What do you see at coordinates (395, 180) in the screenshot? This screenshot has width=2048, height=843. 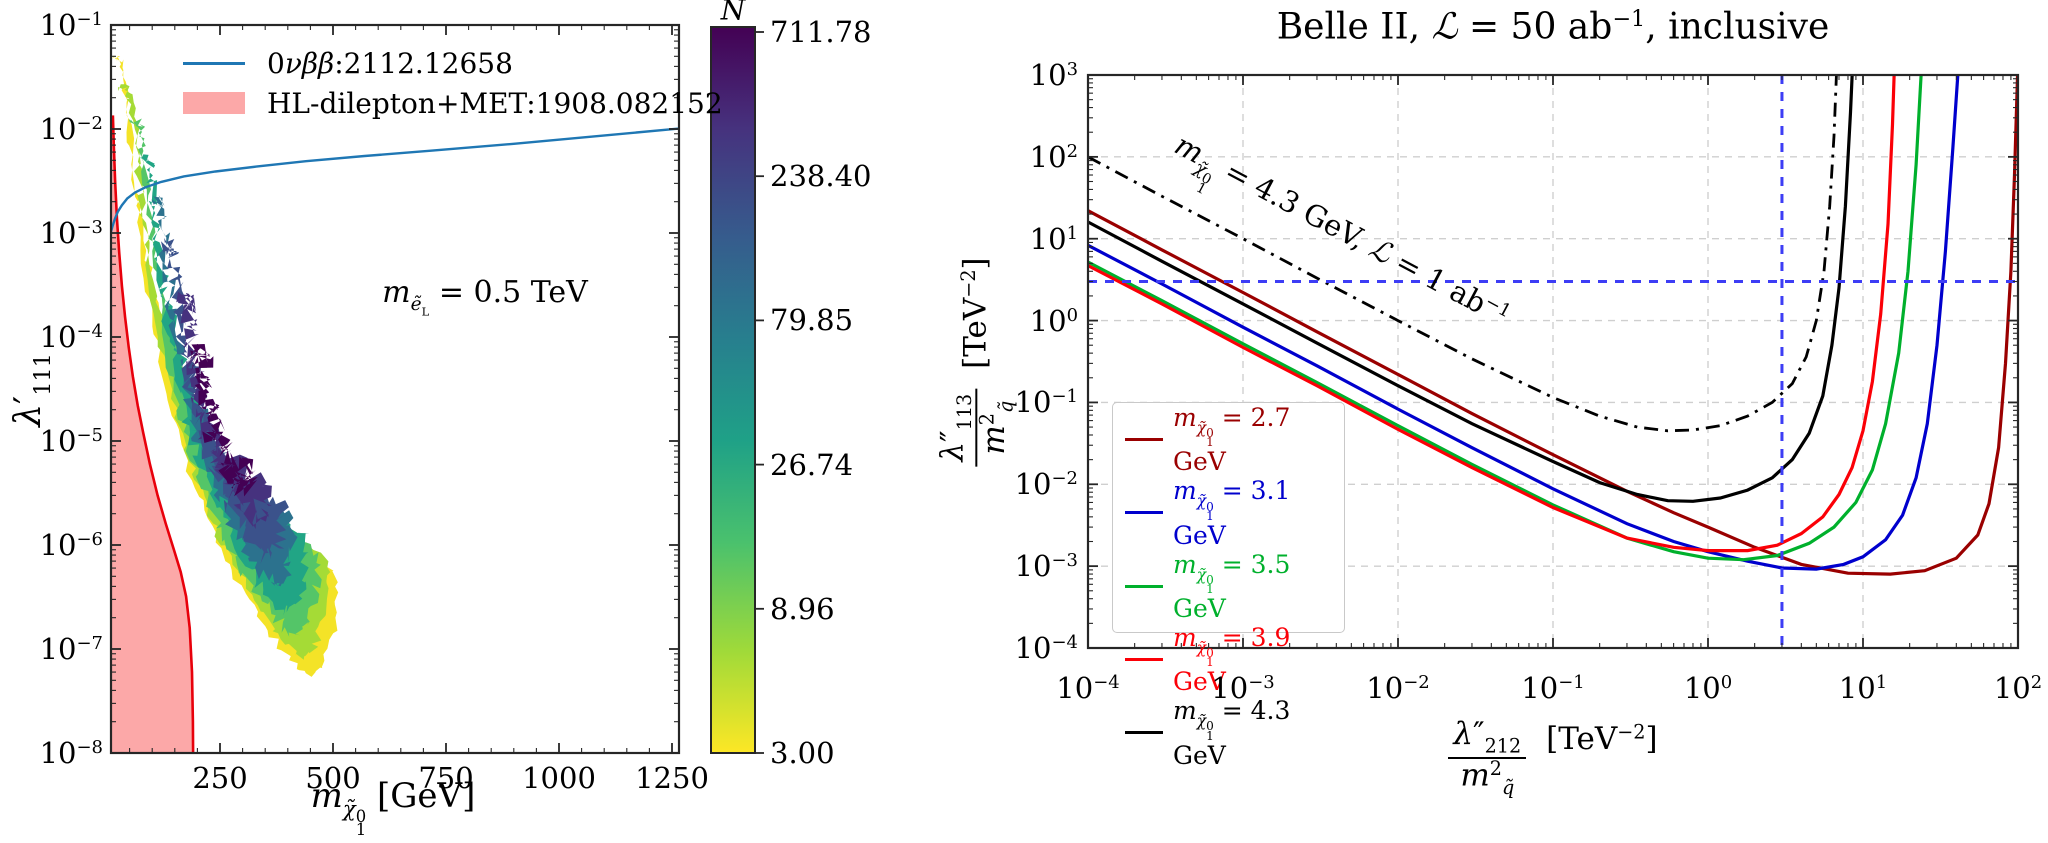 I see `onubb-limit-line` at bounding box center [395, 180].